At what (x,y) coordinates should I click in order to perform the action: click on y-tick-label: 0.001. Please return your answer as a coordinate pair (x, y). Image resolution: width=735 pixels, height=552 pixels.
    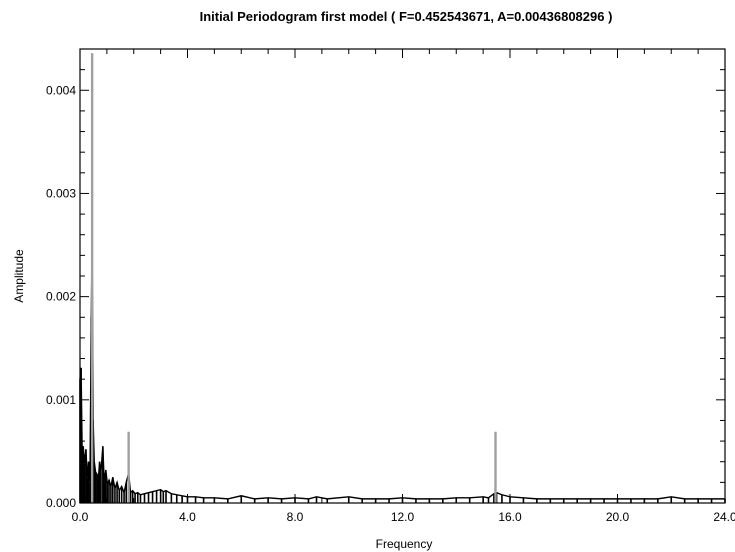
    Looking at the image, I should click on (61, 400).